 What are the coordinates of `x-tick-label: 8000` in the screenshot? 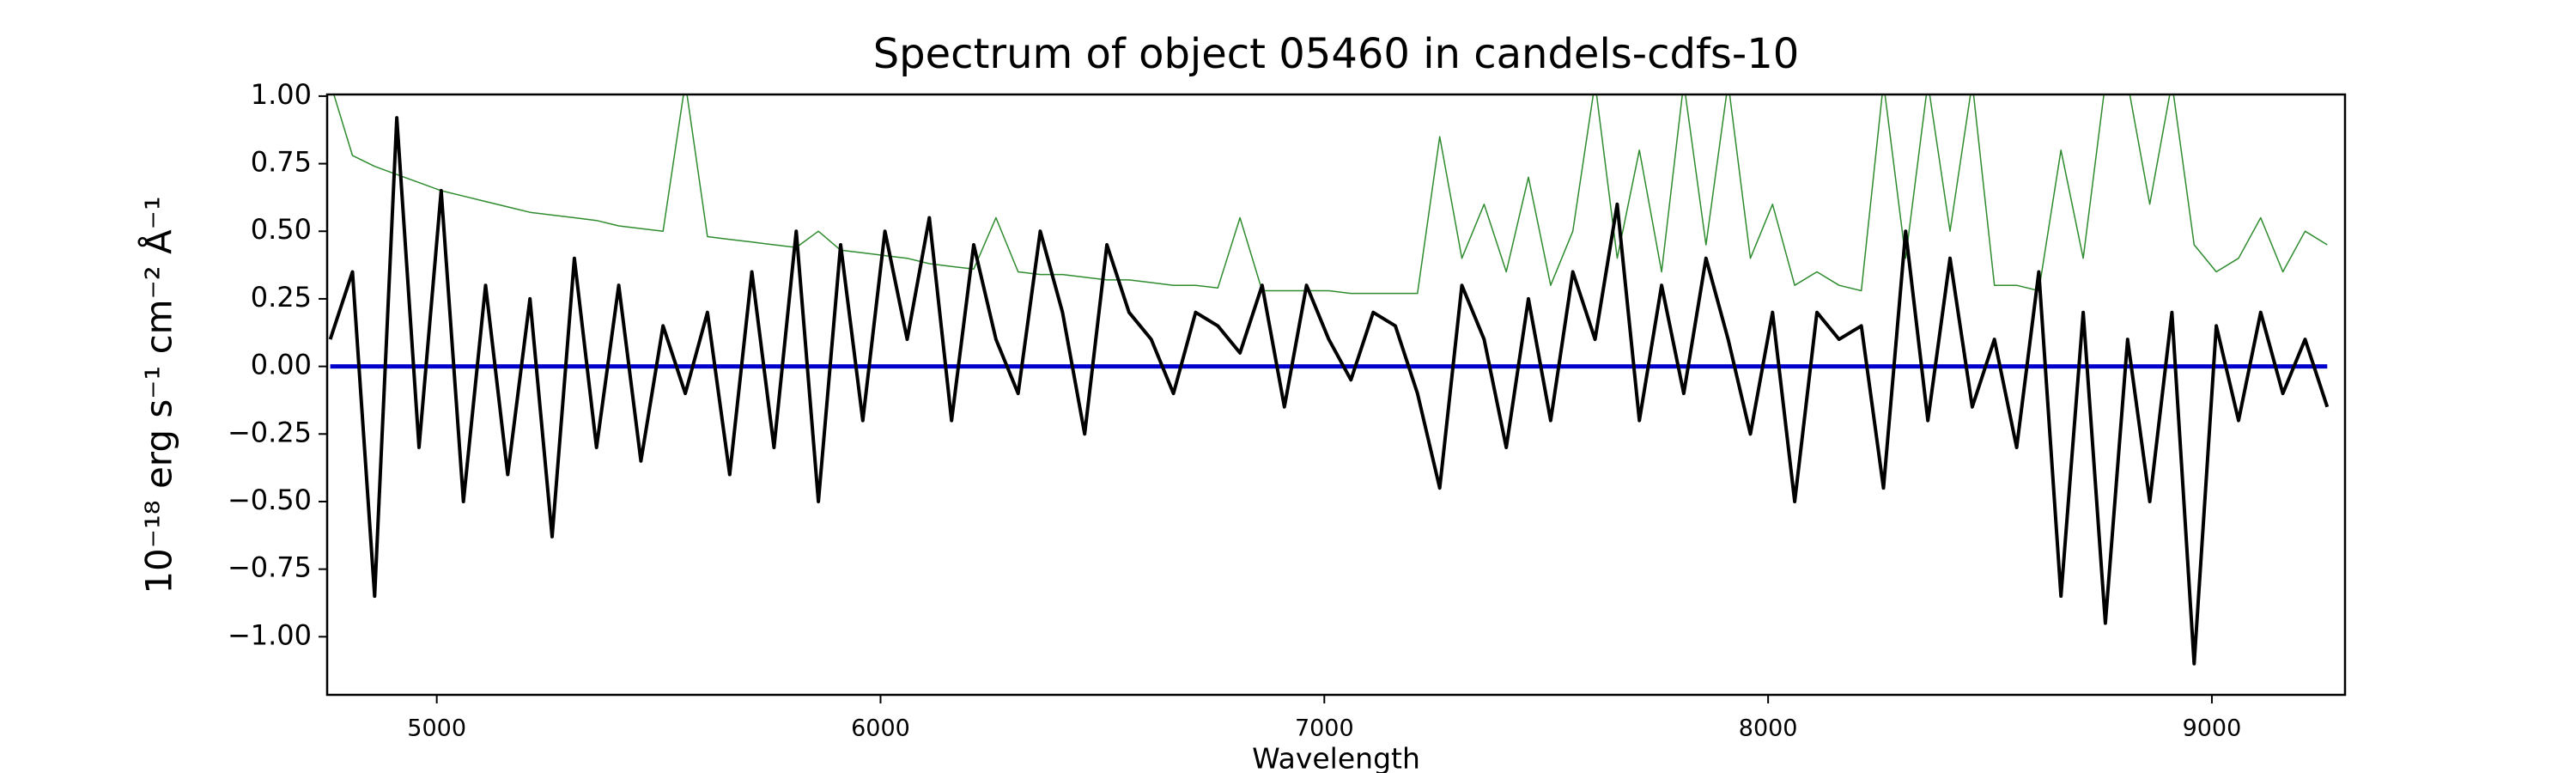 It's located at (1769, 728).